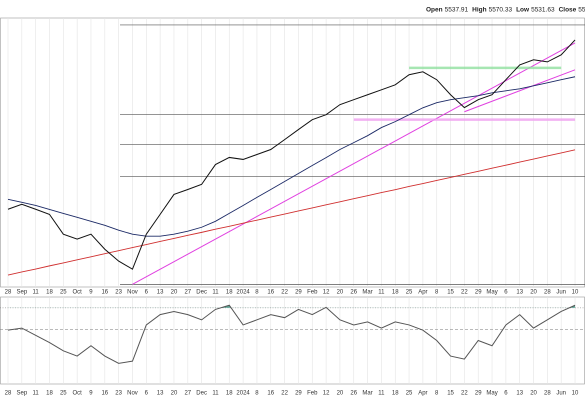  What do you see at coordinates (568, 10) in the screenshot?
I see `readout-label: Close` at bounding box center [568, 10].